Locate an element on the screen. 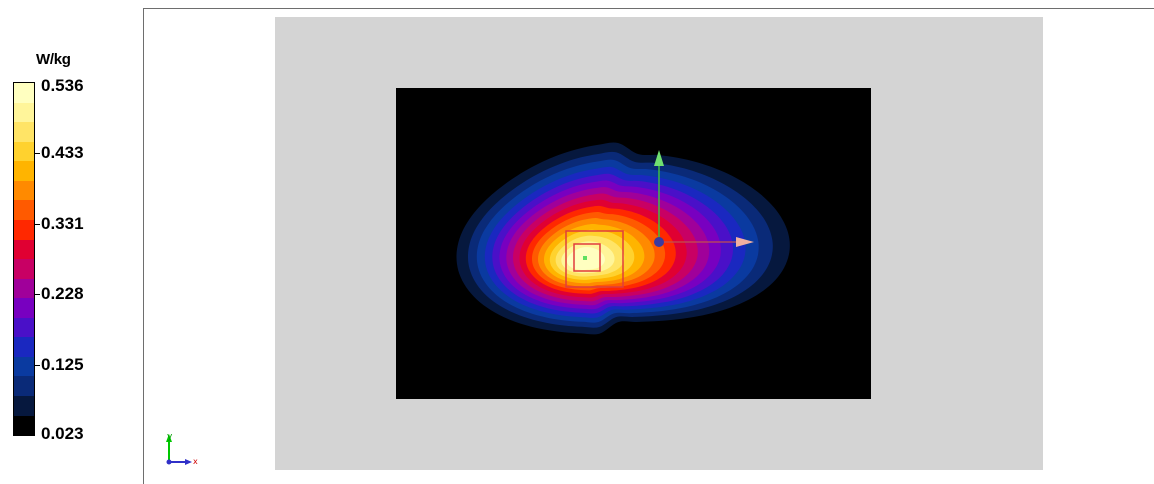  legend-value-label: 0.331 is located at coordinates (62, 223).